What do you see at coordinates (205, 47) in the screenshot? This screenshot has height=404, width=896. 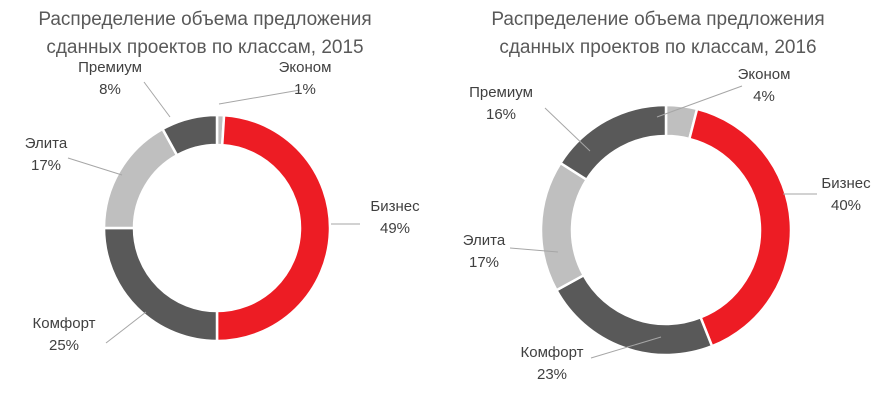 I see `chart-title-line-2: сданных проектов по классам, 2015` at bounding box center [205, 47].